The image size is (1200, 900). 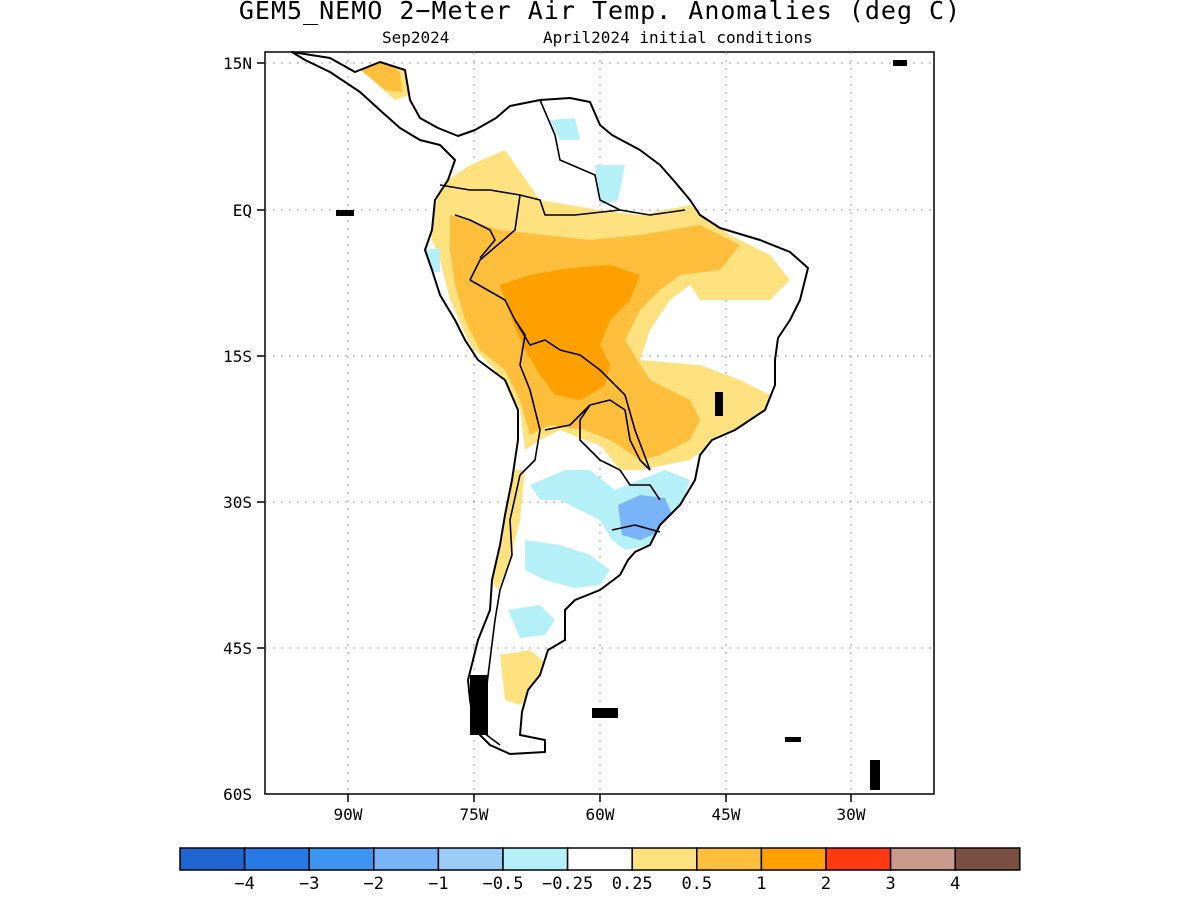 I want to click on initial-conditions-label: April2024 initial conditions, so click(x=678, y=37).